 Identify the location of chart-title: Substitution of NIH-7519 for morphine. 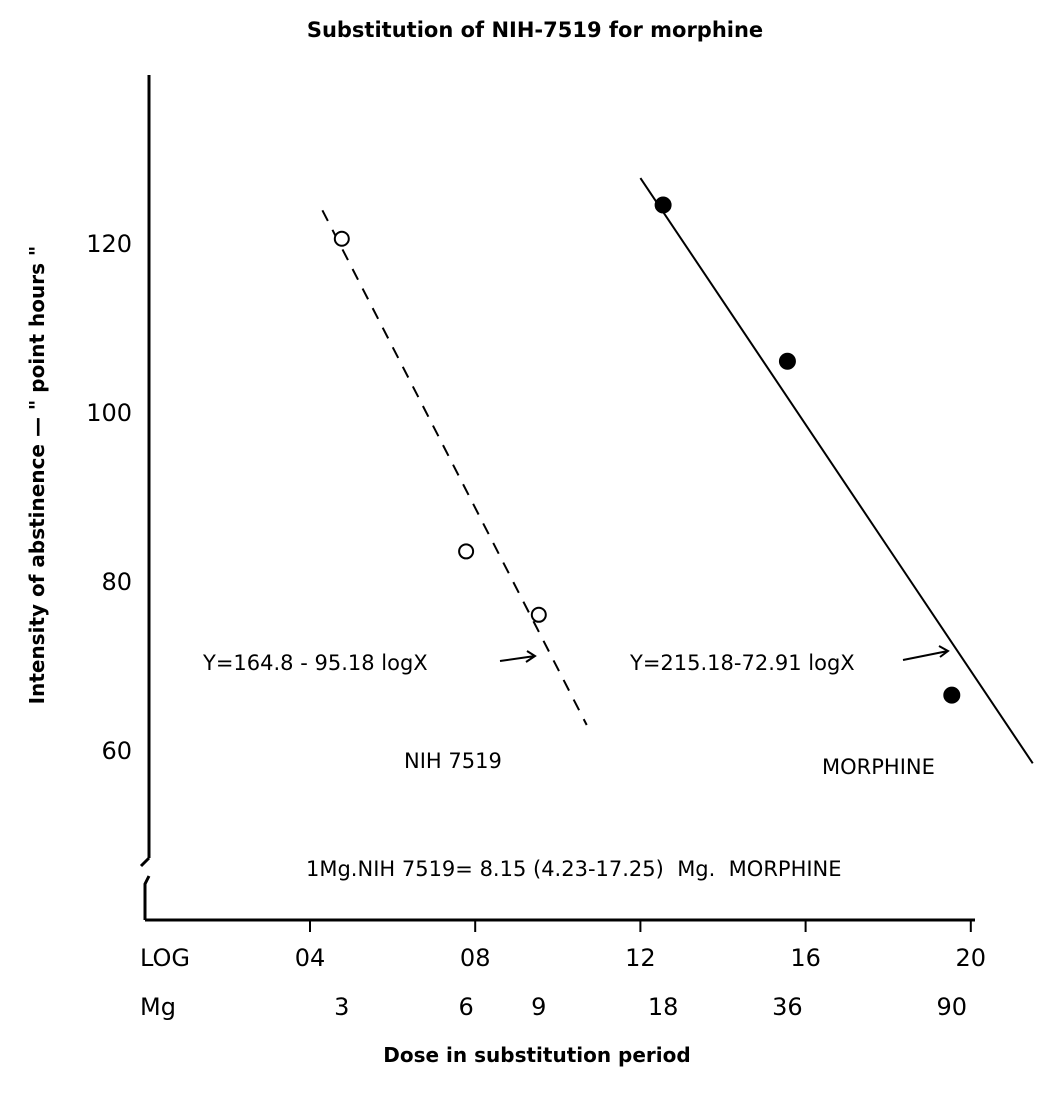
(535, 30).